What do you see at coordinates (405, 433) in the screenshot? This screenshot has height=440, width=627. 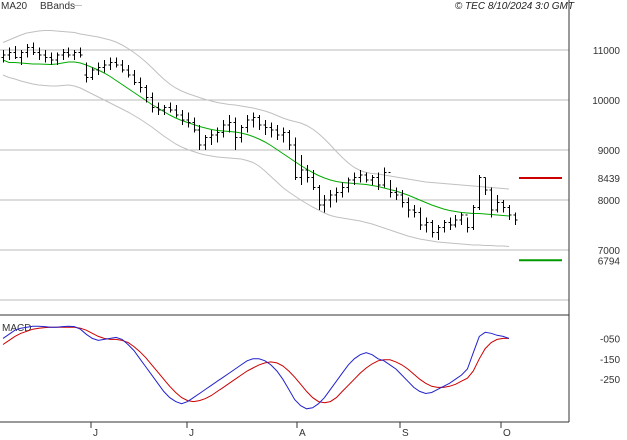 I see `x-tick-label: S` at bounding box center [405, 433].